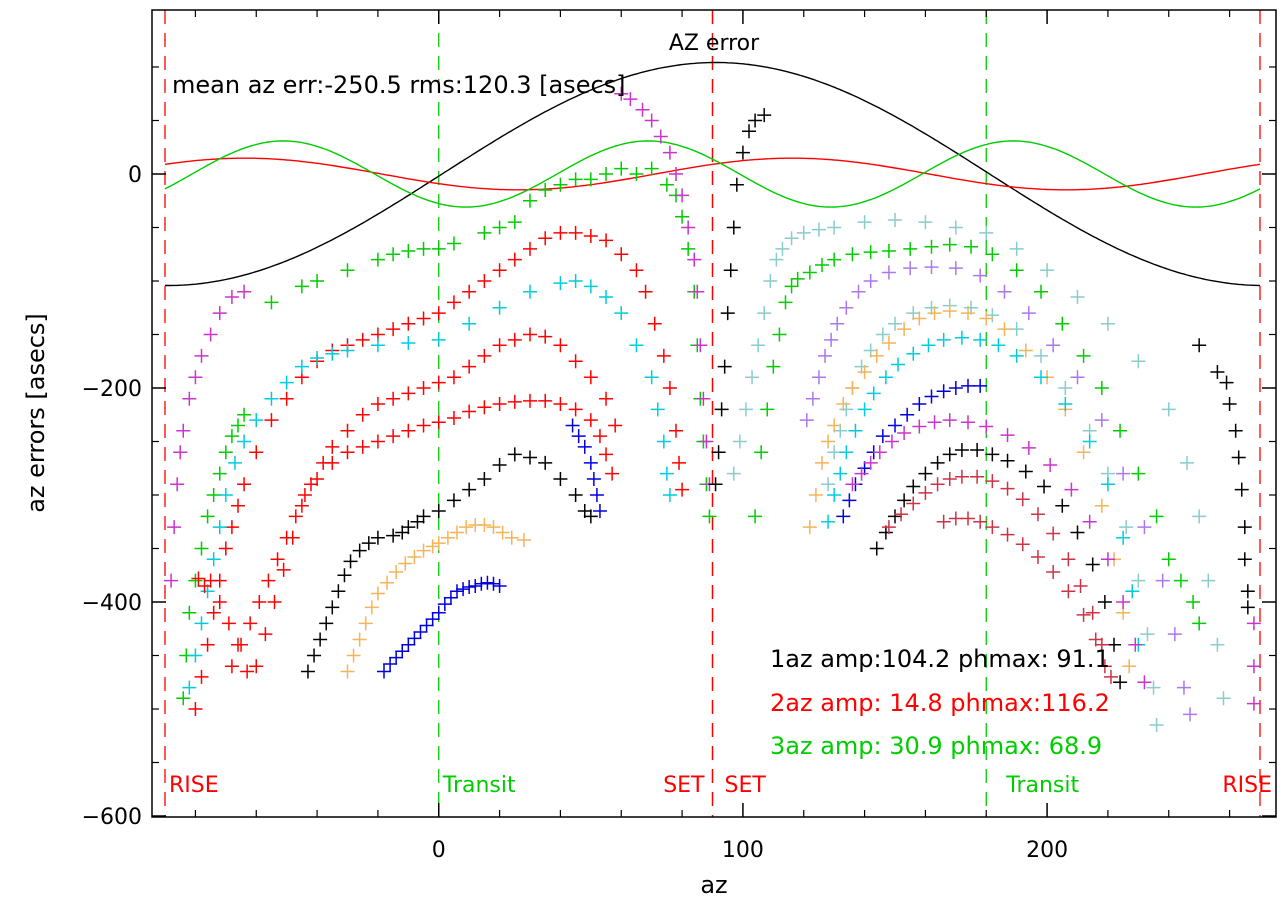 The height and width of the screenshot is (909, 1283). Describe the element at coordinates (399, 85) in the screenshot. I see `stats-text: mean az err:-250.5 rms:120.3 [asecs]` at that location.